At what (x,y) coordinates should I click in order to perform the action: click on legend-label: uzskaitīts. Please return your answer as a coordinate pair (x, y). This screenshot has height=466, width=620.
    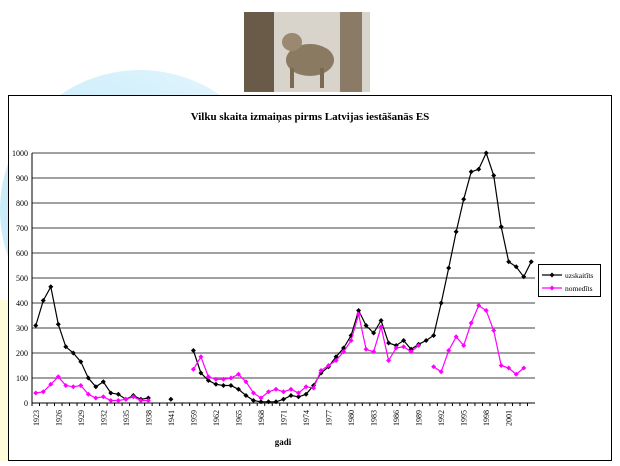
    Looking at the image, I should click on (579, 275).